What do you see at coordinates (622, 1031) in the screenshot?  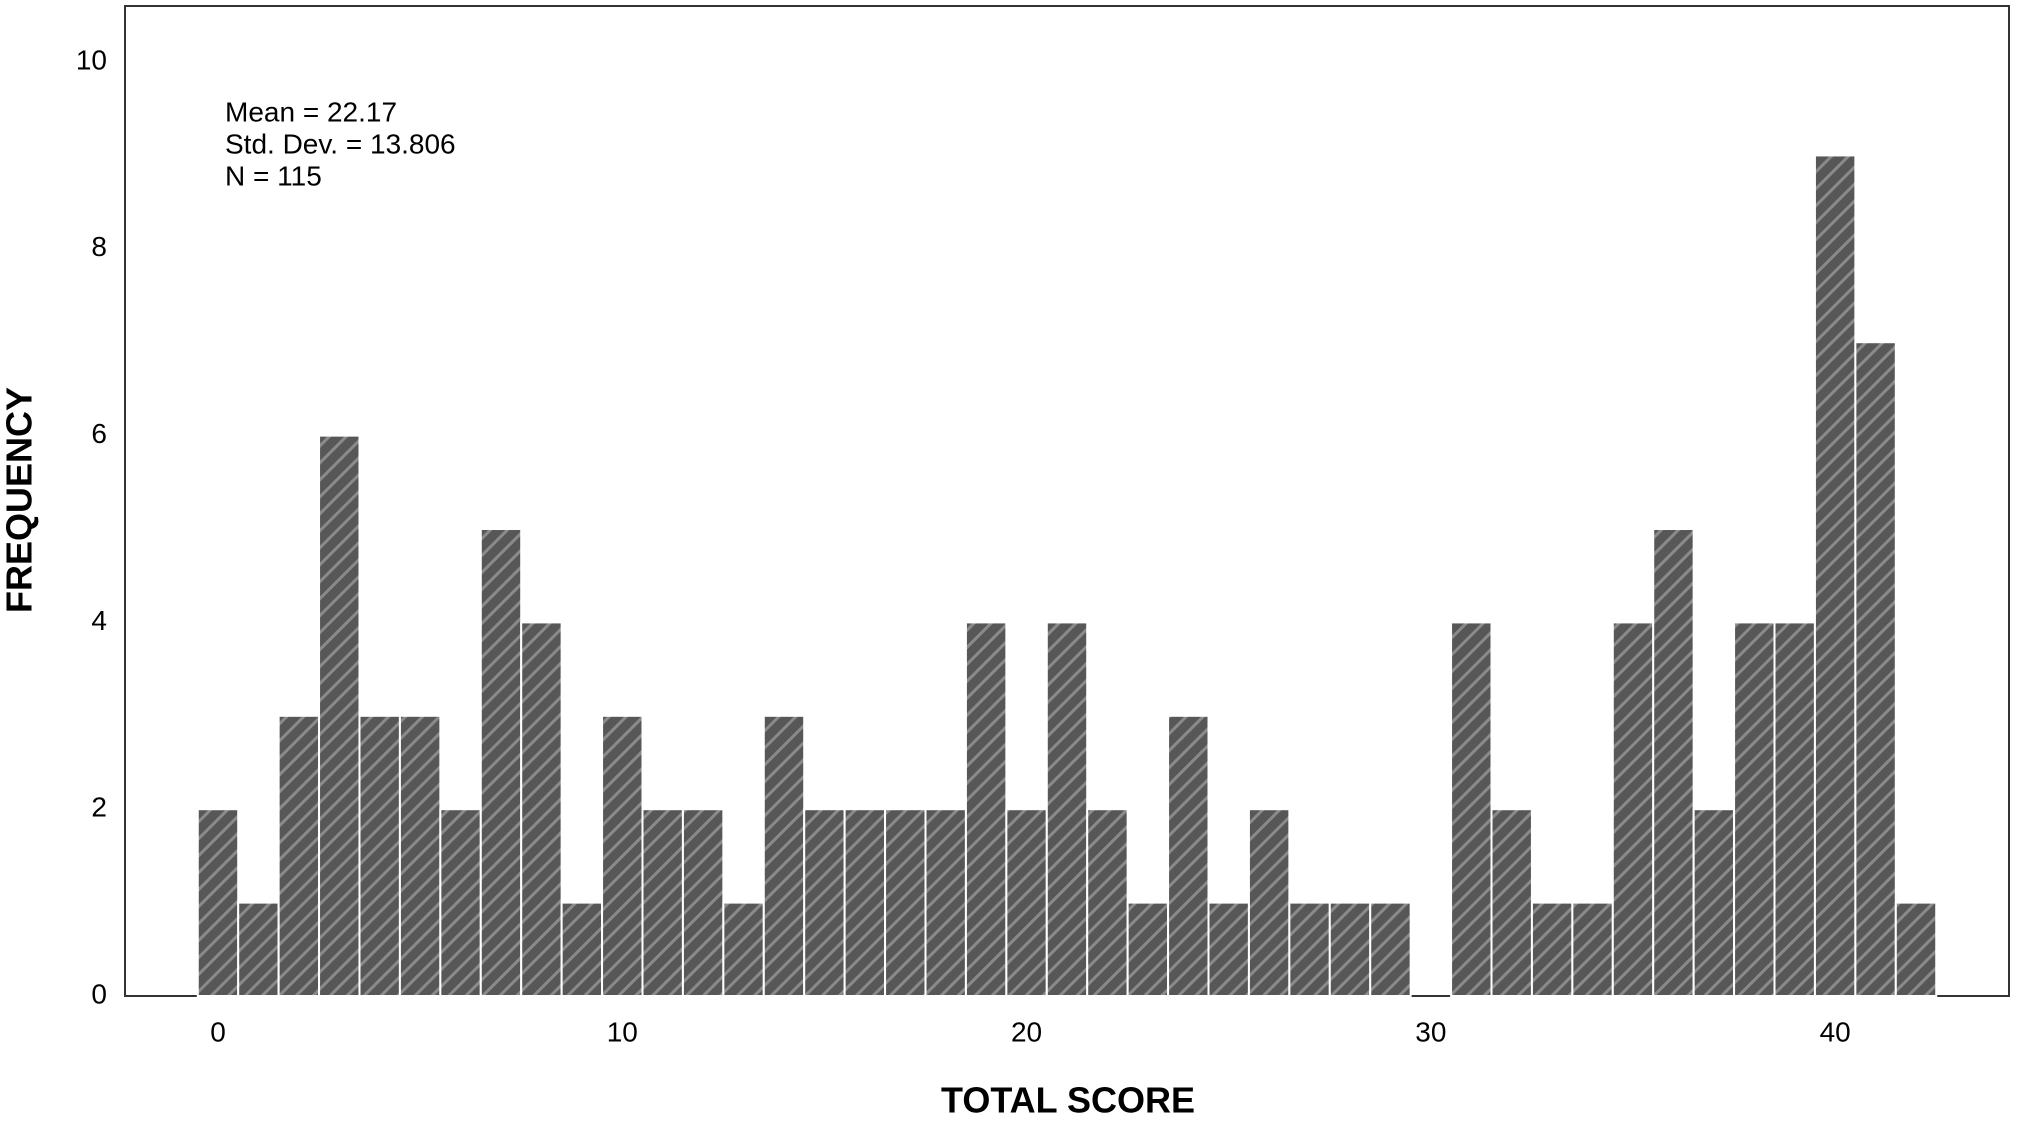 I see `x-tick-label: 10` at bounding box center [622, 1031].